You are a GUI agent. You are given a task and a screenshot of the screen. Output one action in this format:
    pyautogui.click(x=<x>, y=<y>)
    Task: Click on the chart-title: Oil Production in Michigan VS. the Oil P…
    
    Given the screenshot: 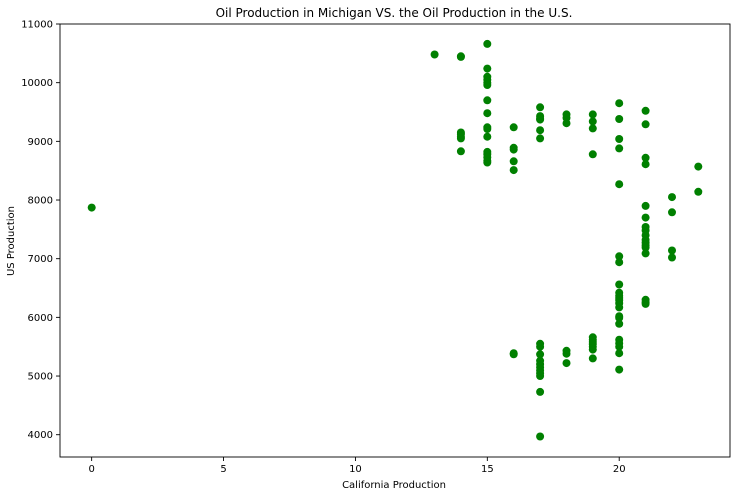 What is the action you would take?
    pyautogui.click(x=394, y=13)
    